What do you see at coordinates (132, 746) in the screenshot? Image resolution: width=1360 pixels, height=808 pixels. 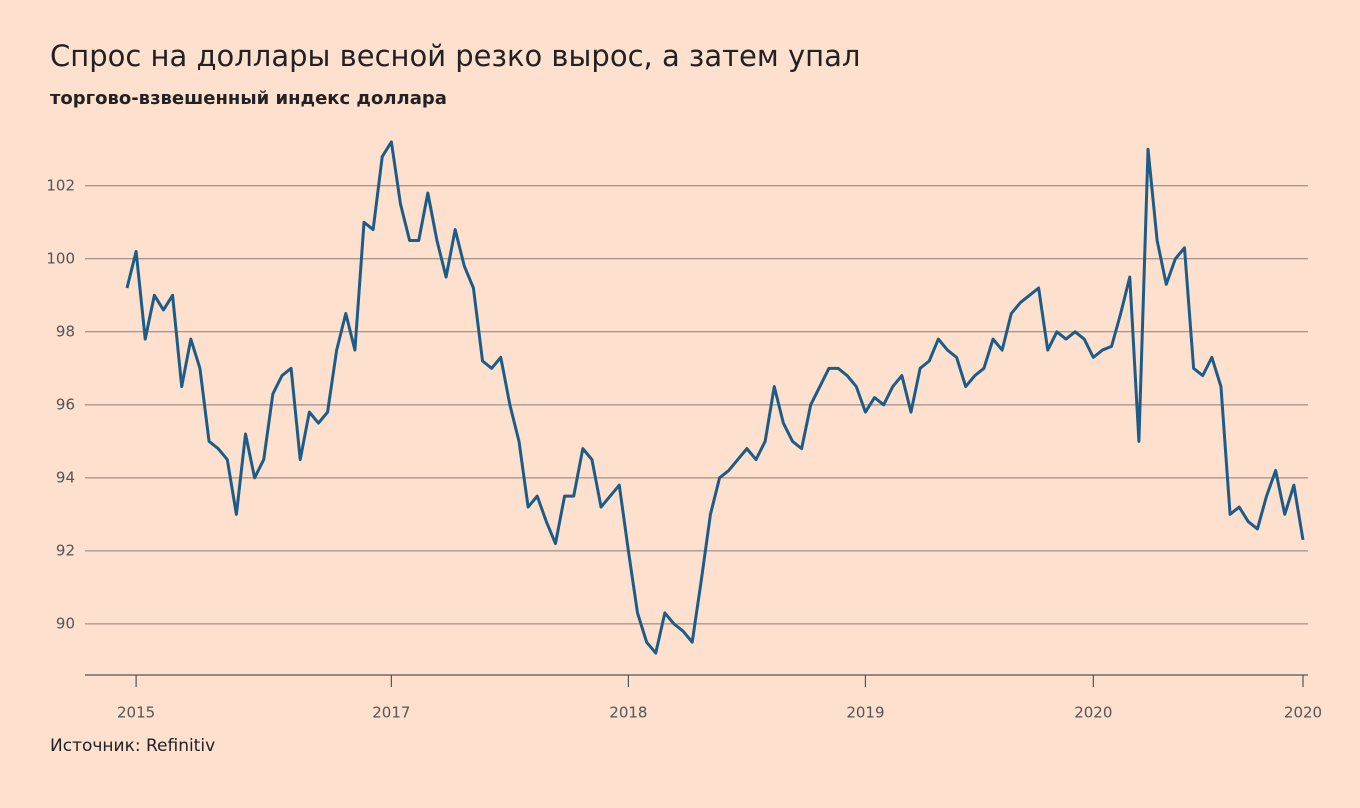 I see `source: Источник: Refinitiv` at bounding box center [132, 746].